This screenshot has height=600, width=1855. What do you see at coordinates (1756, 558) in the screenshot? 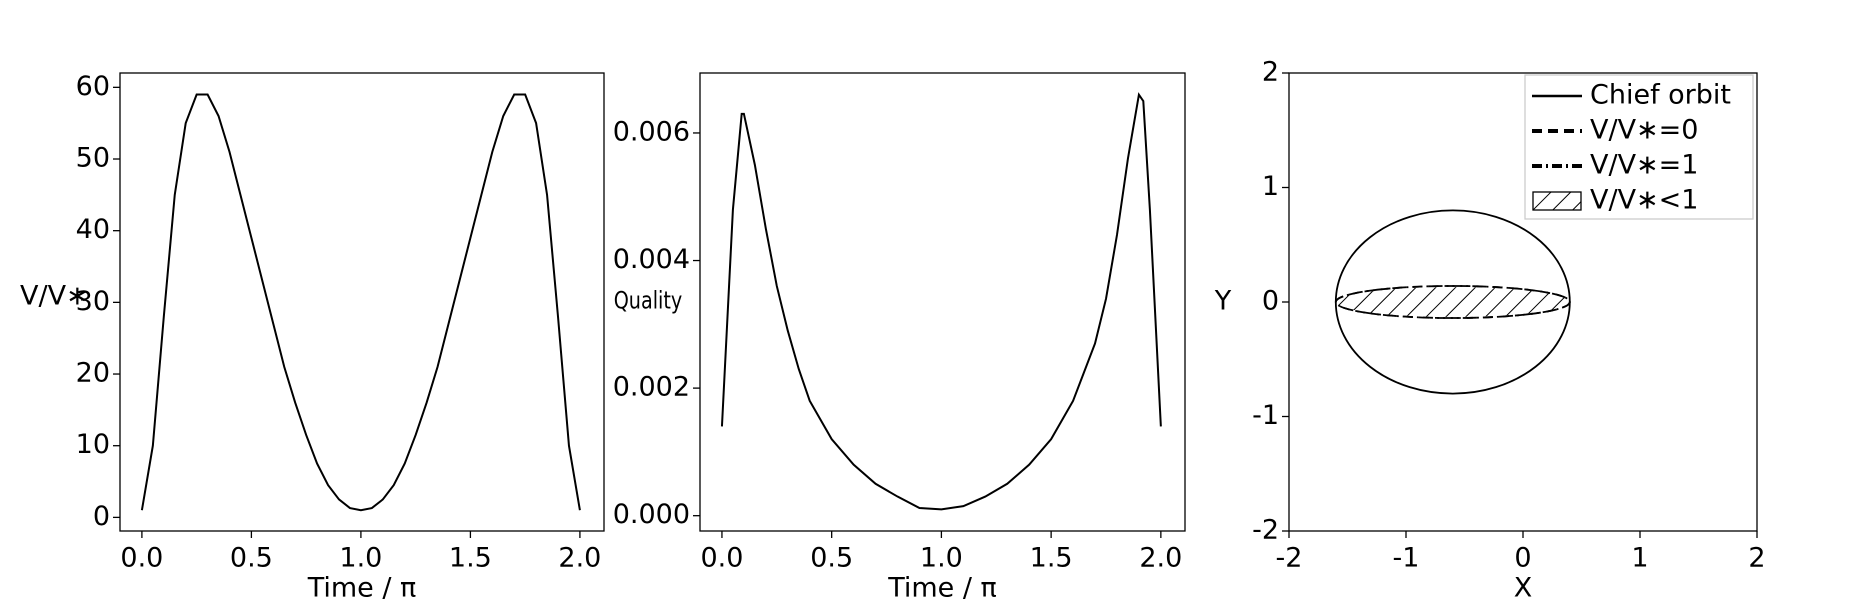
I see `x-tick-label: 2` at bounding box center [1756, 558].